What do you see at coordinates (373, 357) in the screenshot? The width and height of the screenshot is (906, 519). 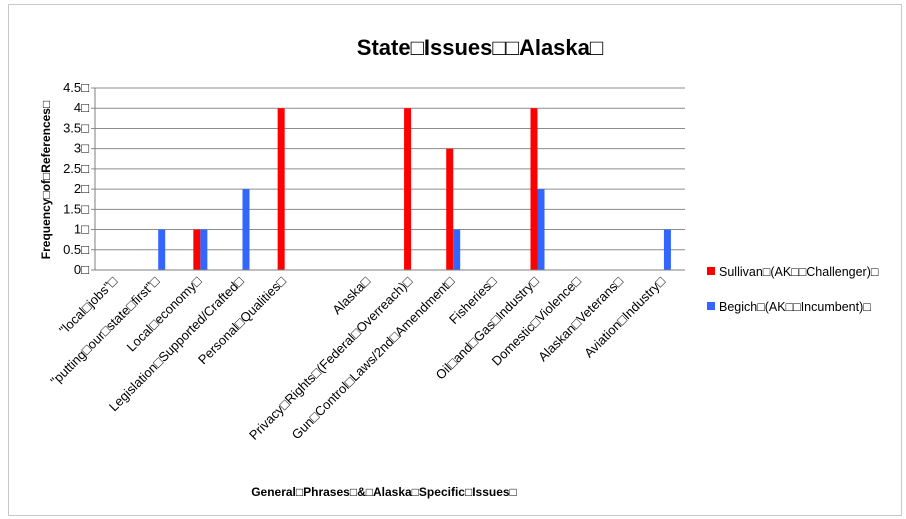 I see `x-category-label: Gun□Control□Laws/2nd□Amendment□` at bounding box center [373, 357].